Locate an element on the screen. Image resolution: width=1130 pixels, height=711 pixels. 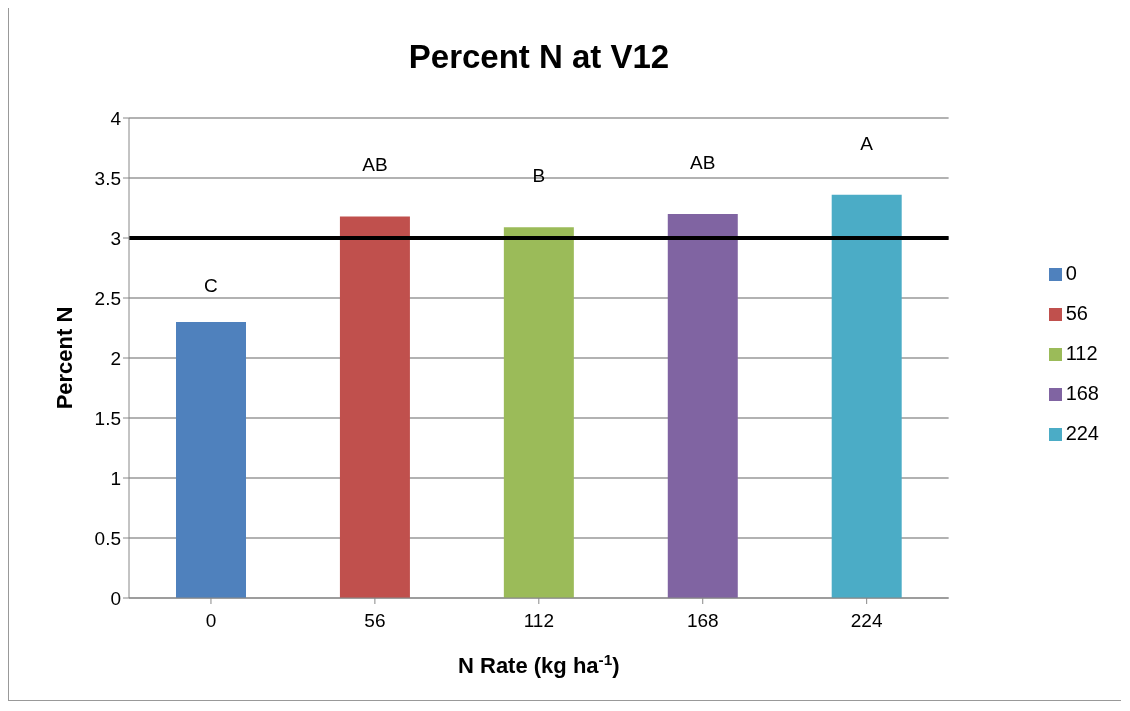
legend-label: 112 is located at coordinates (1081, 353).